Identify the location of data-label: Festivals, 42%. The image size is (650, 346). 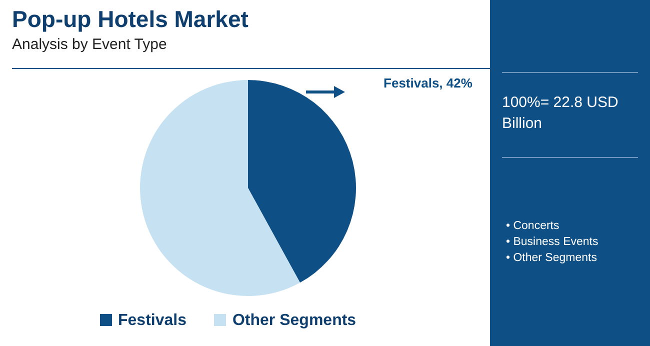
(428, 83).